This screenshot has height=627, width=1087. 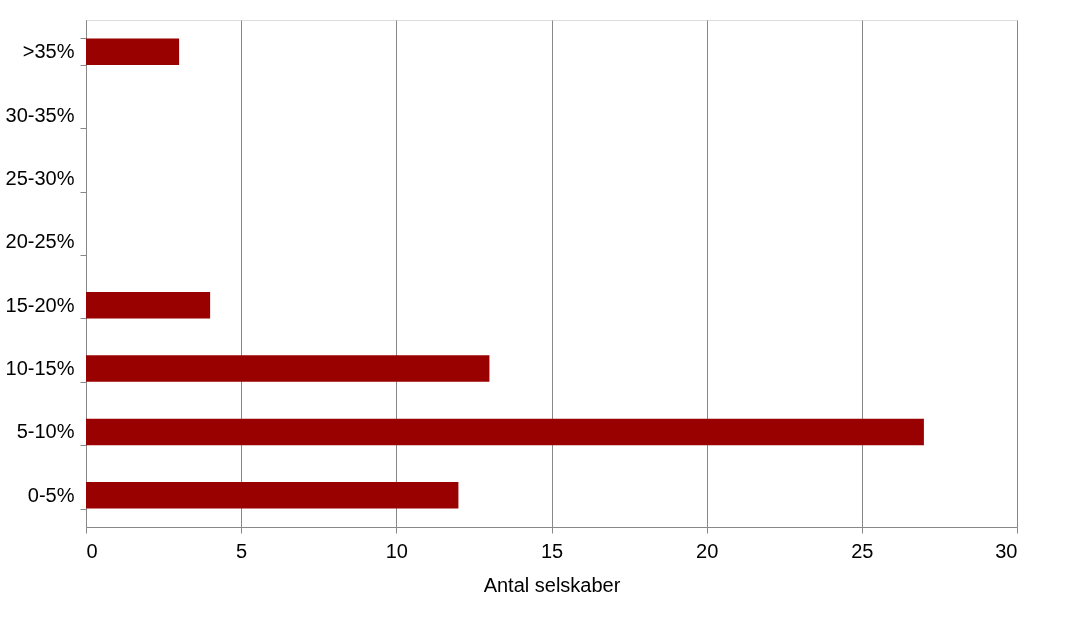 I want to click on y-tick-label: 20-25%, so click(x=40, y=241).